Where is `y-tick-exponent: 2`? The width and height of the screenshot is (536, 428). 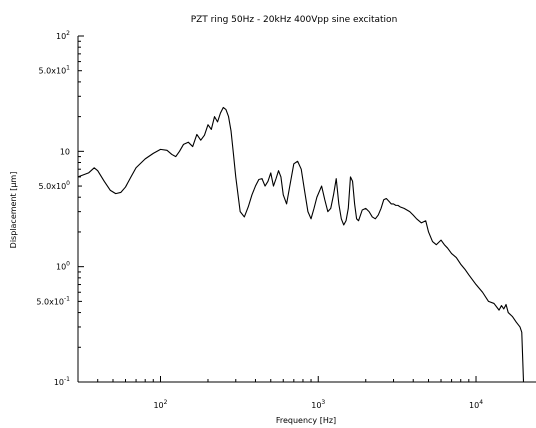
y-tick-exponent: 2 is located at coordinates (68, 33).